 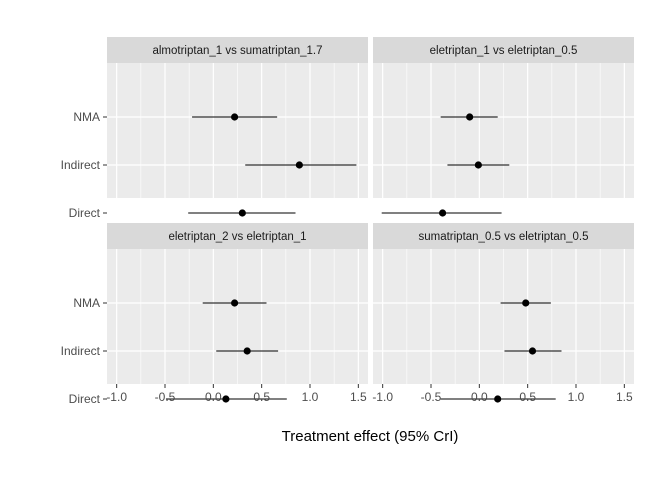 I want to click on panel-title: almotriptan_1 vs sumatriptan_1.7, so click(x=237, y=51).